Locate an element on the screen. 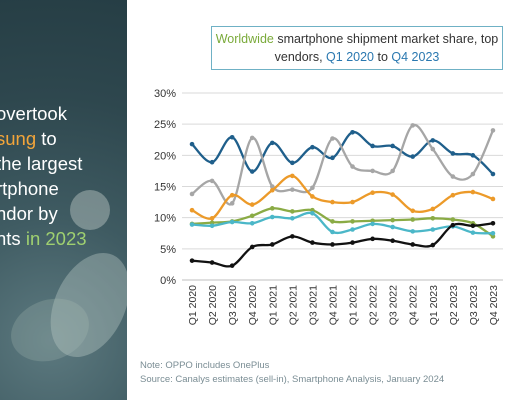 This screenshot has height=400, width=511. x-tick-label: Q4 2021 is located at coordinates (333, 305).